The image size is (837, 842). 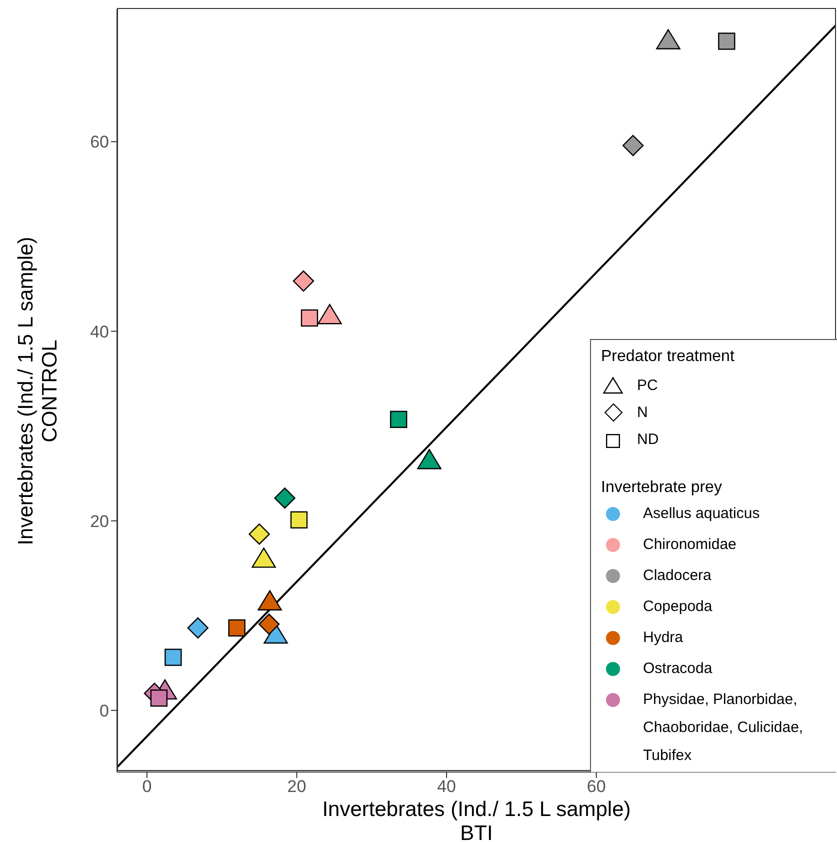 I want to click on annotation: PC, so click(x=647, y=385).